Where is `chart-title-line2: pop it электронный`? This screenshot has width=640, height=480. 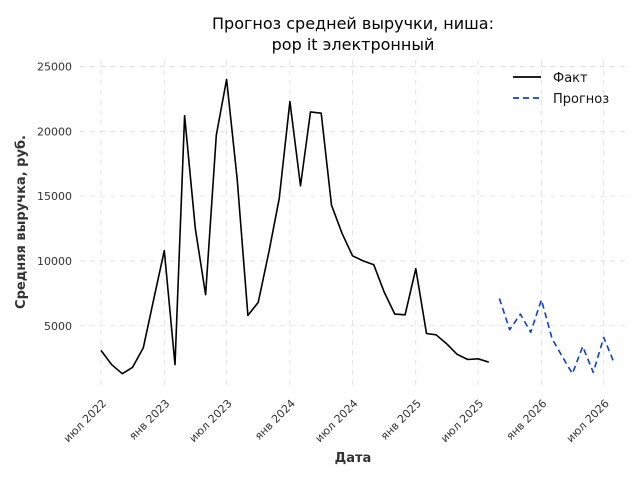 chart-title-line2: pop it электронный is located at coordinates (353, 44).